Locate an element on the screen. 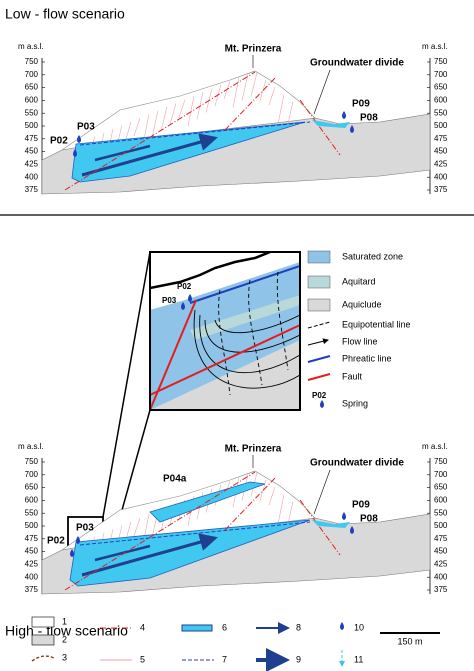 Image resolution: width=474 pixels, height=671 pixels. legend-label: 9 is located at coordinates (298, 659).